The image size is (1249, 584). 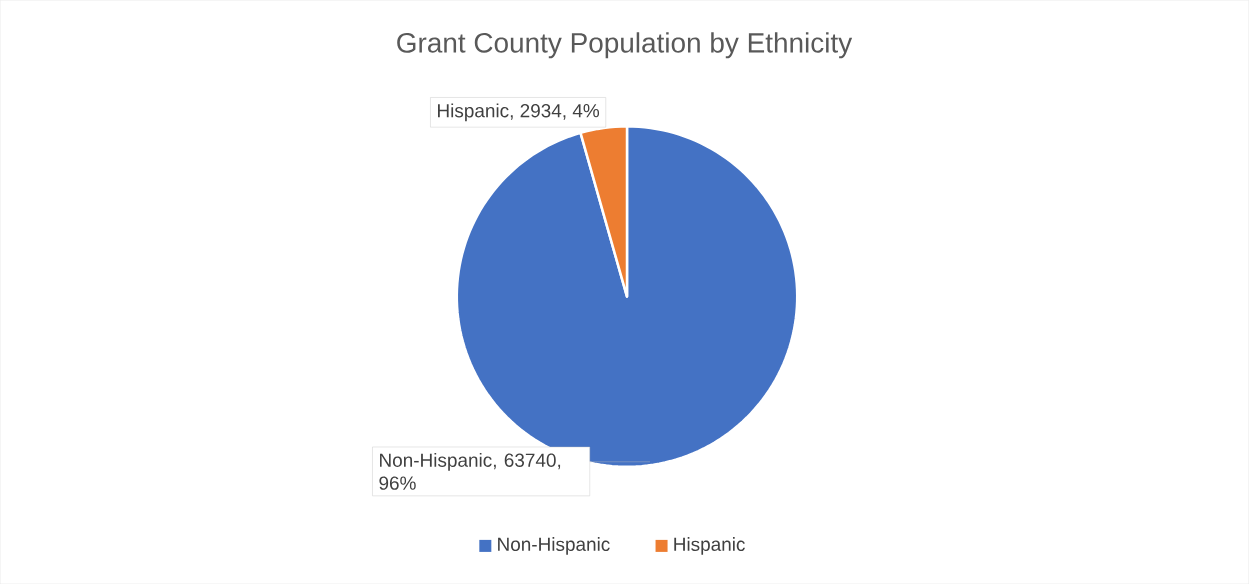 What do you see at coordinates (470, 471) in the screenshot?
I see `data-label: Non-Hispanic, 63740, 96%` at bounding box center [470, 471].